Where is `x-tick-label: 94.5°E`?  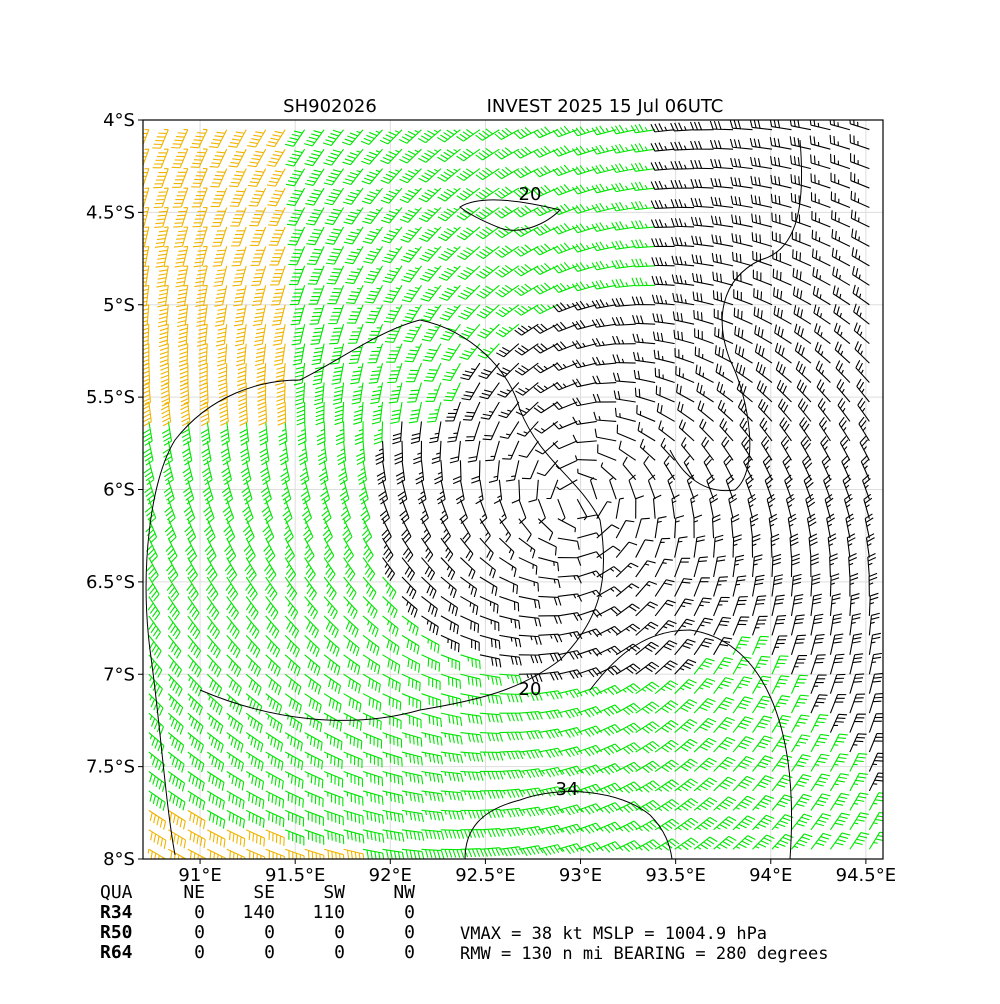 x-tick-label: 94.5°E is located at coordinates (866, 875).